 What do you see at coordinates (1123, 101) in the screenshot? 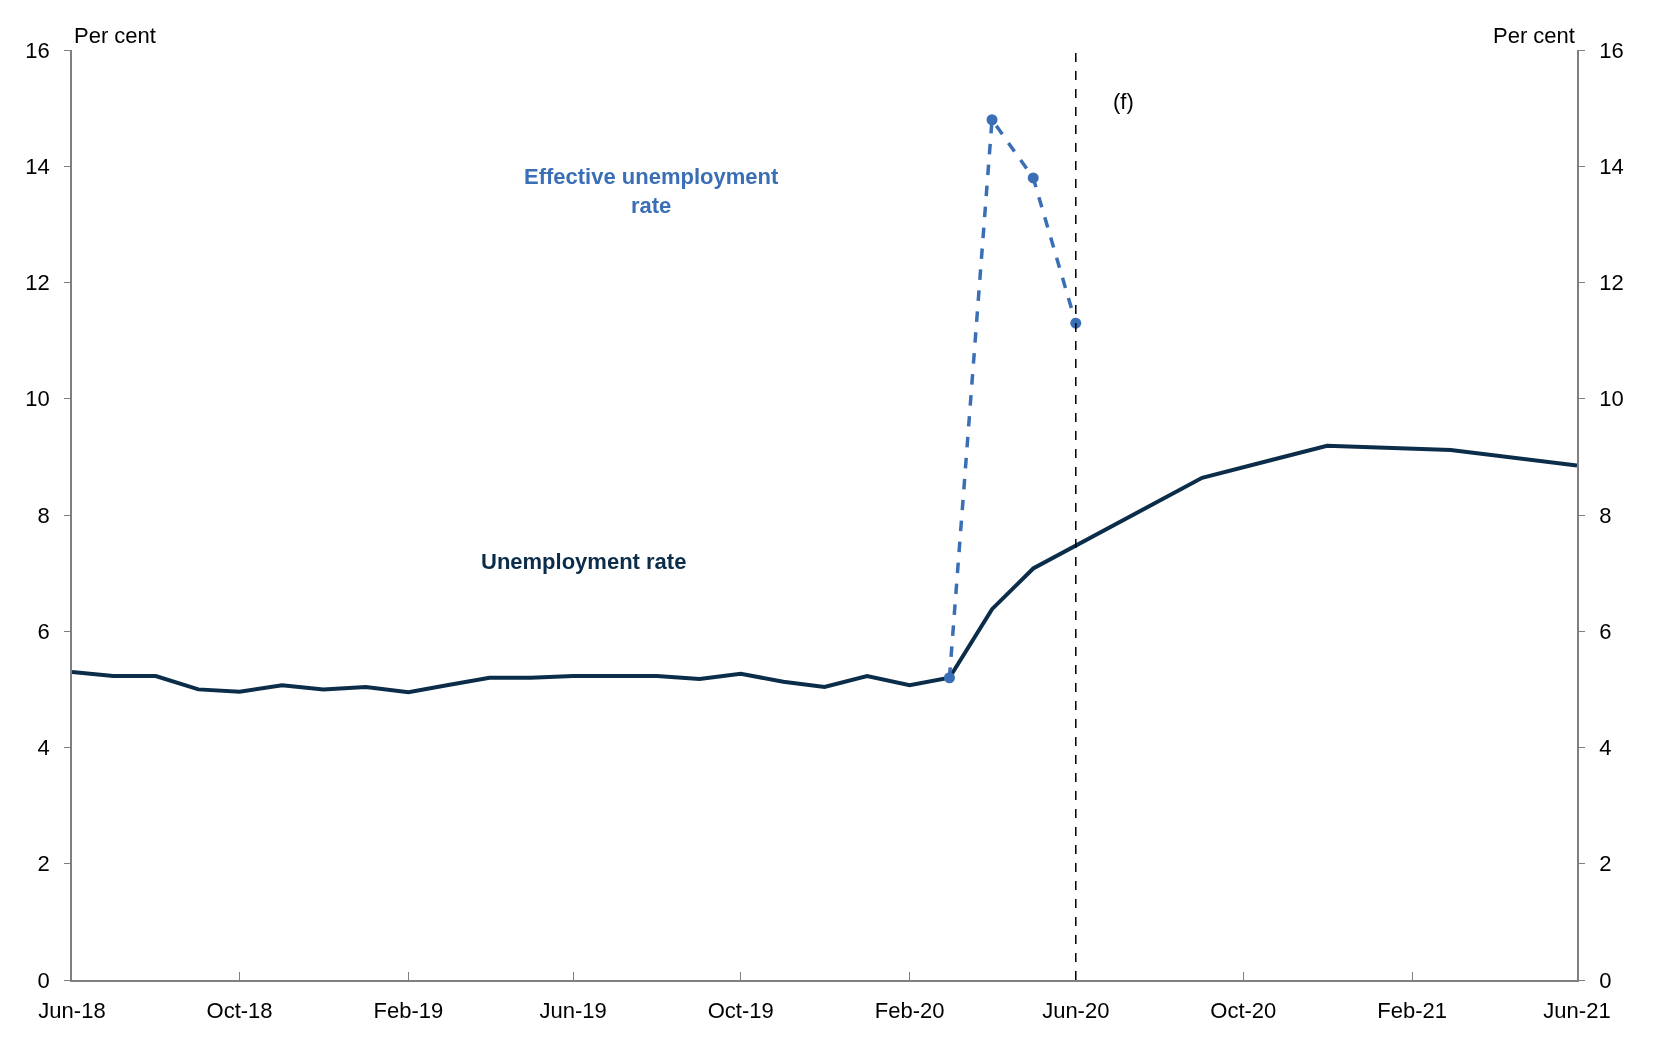
I see `ref-line-label: (f)` at bounding box center [1123, 101].